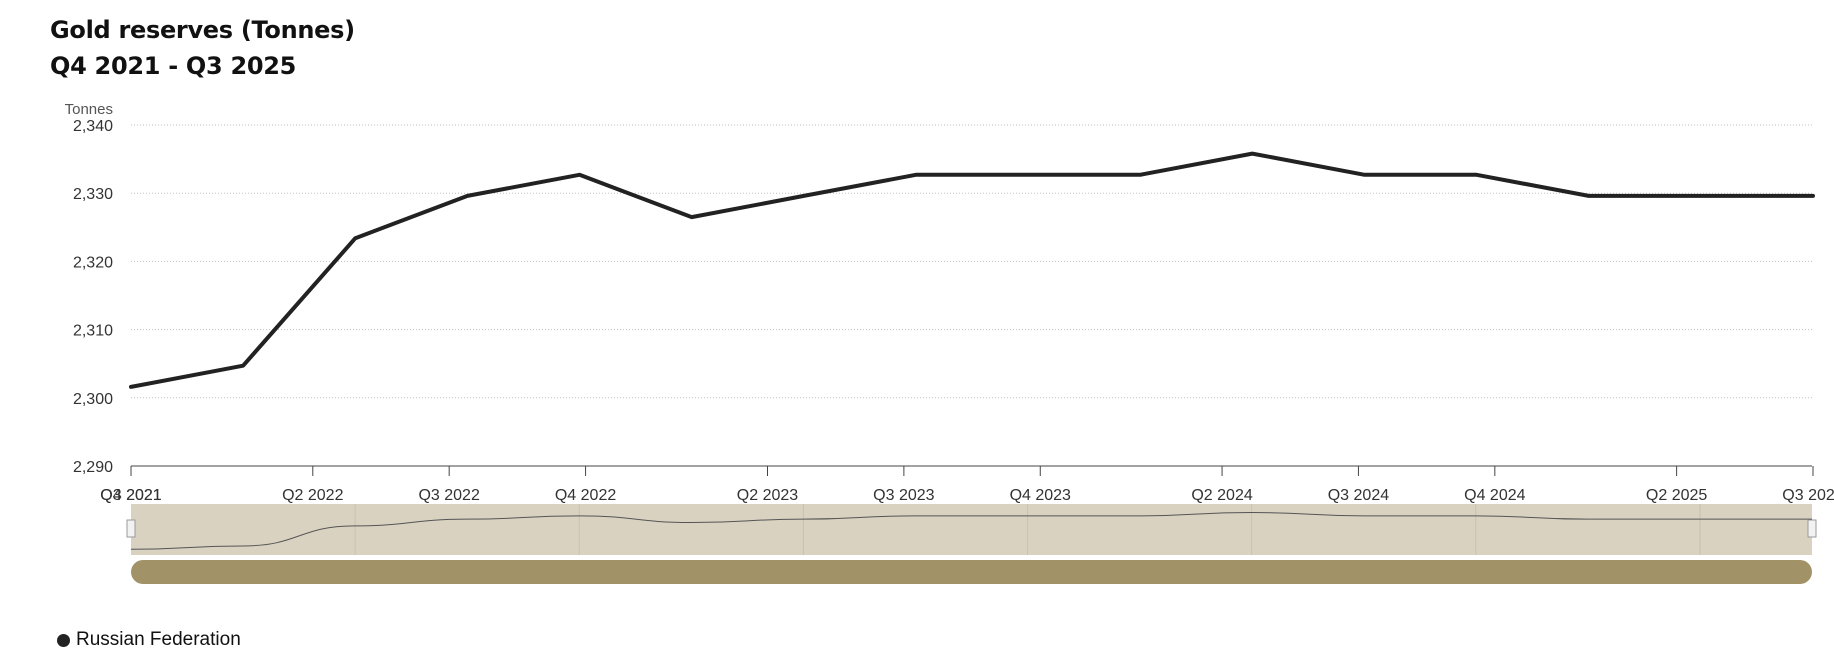  I want to click on x-tick-label: Q3 2024, so click(1358, 495).